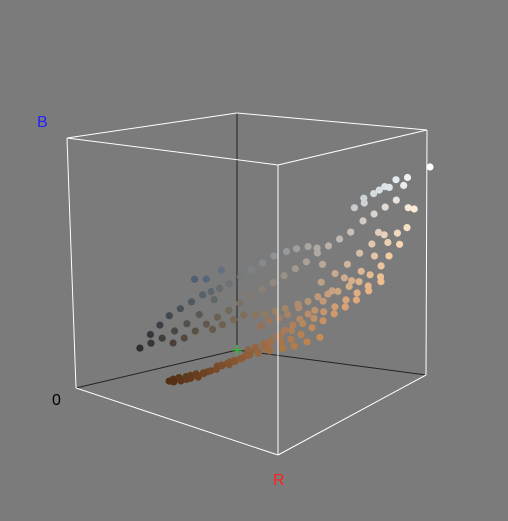  What do you see at coordinates (152, 125) in the screenshot?
I see `cube-edge-b-gb` at bounding box center [152, 125].